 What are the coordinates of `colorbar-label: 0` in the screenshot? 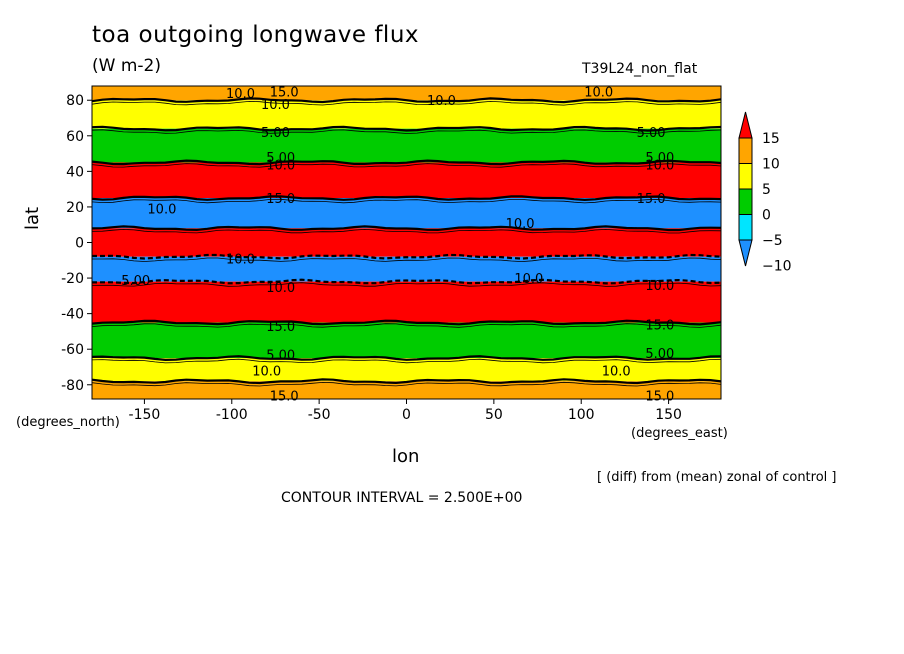 It's located at (766, 216).